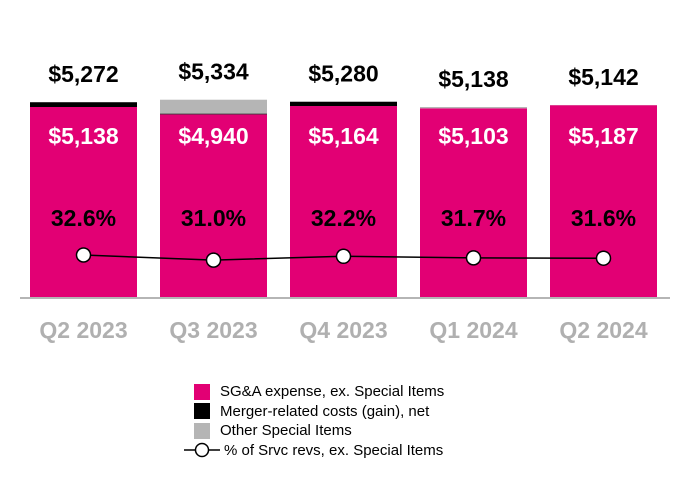 Image resolution: width=690 pixels, height=500 pixels. Describe the element at coordinates (343, 136) in the screenshot. I see `sga-value-label: $5,164` at that location.